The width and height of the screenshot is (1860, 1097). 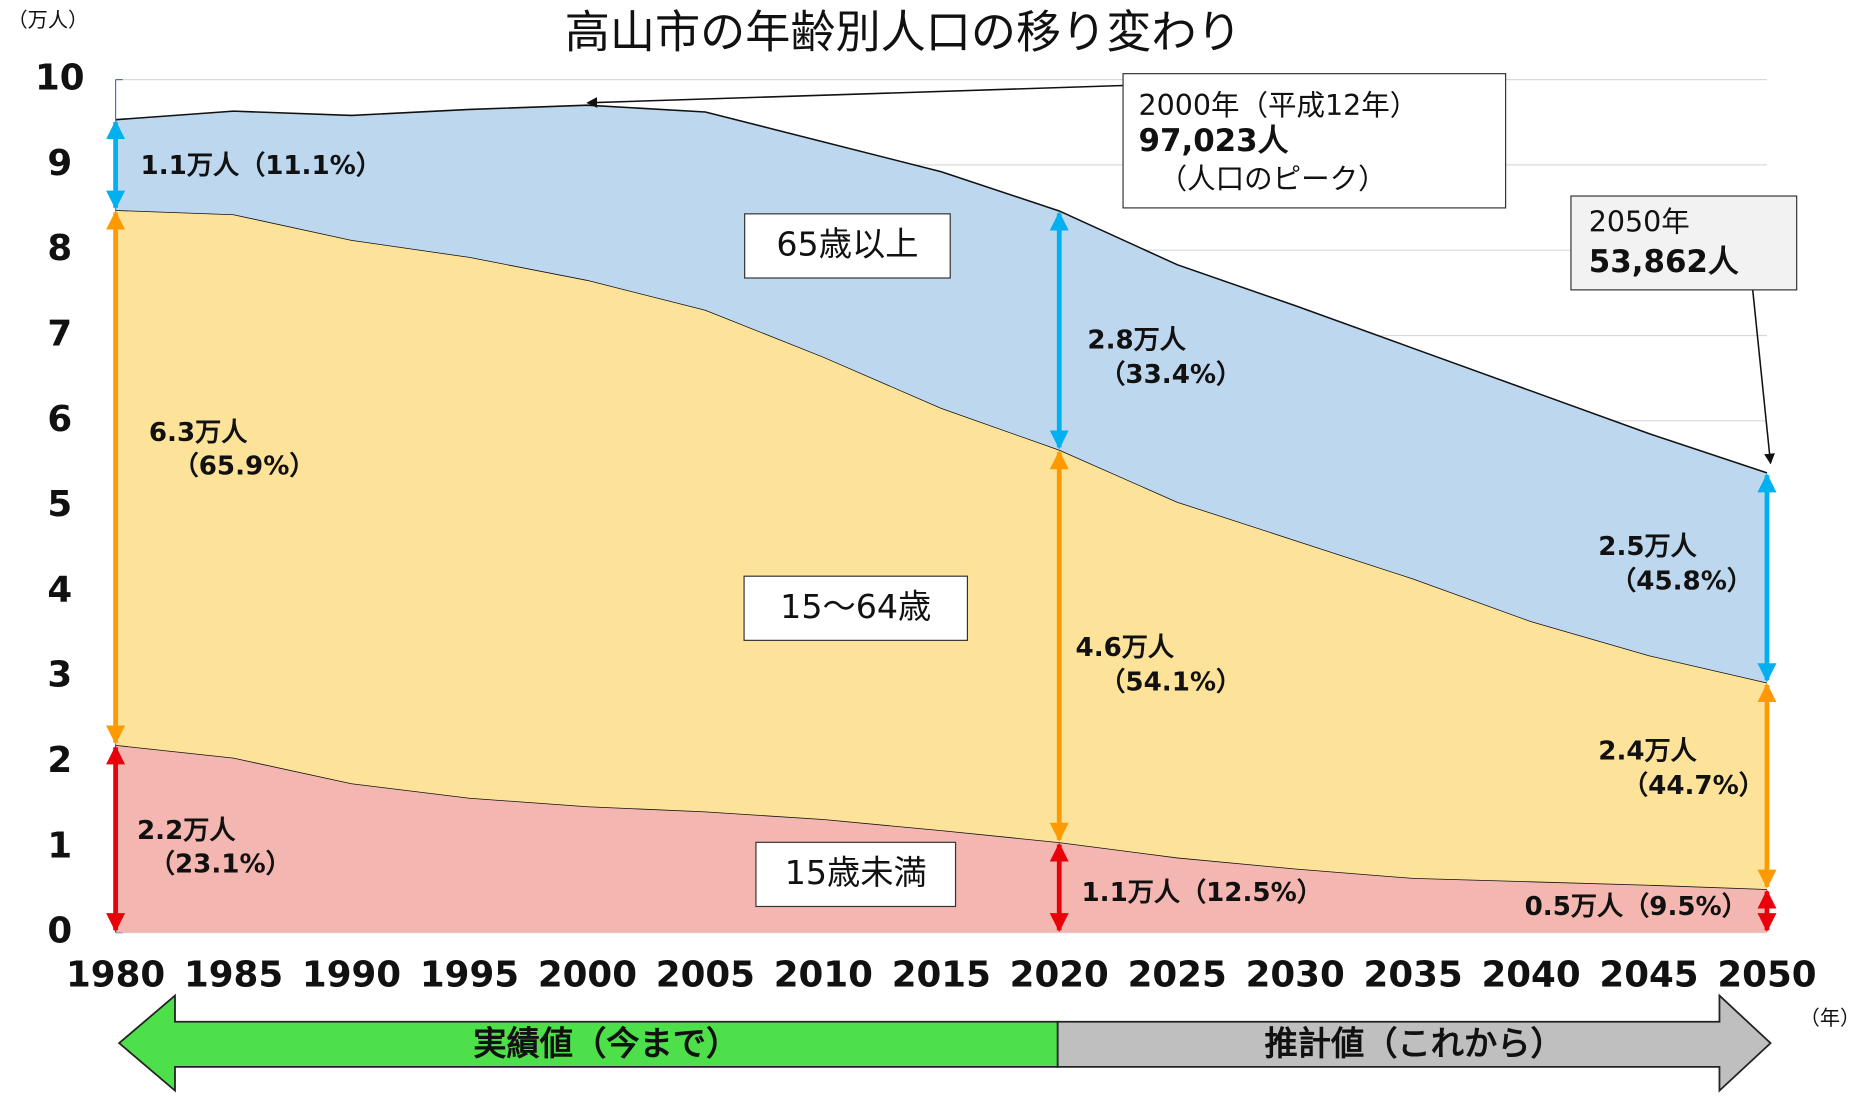 I want to click on x-tick-label: 2045, so click(x=1648, y=975).